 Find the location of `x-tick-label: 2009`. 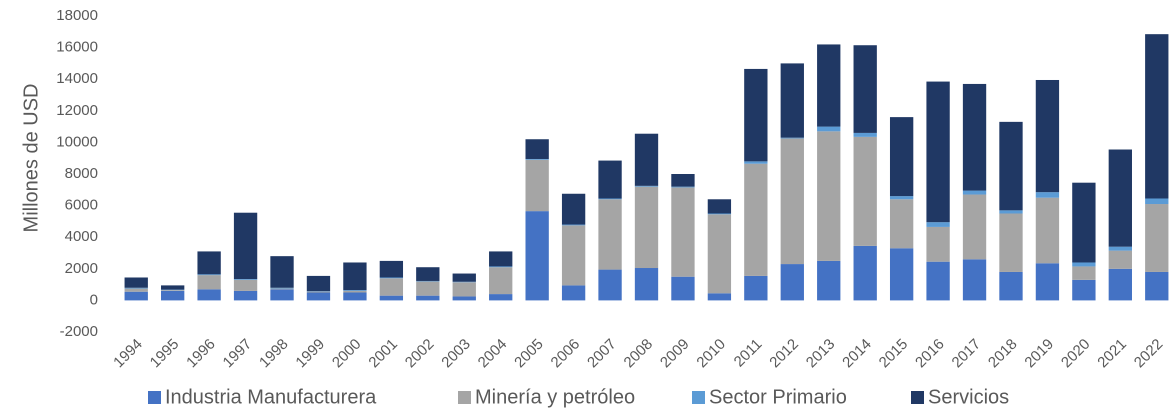

x-tick-label: 2009 is located at coordinates (675, 354).